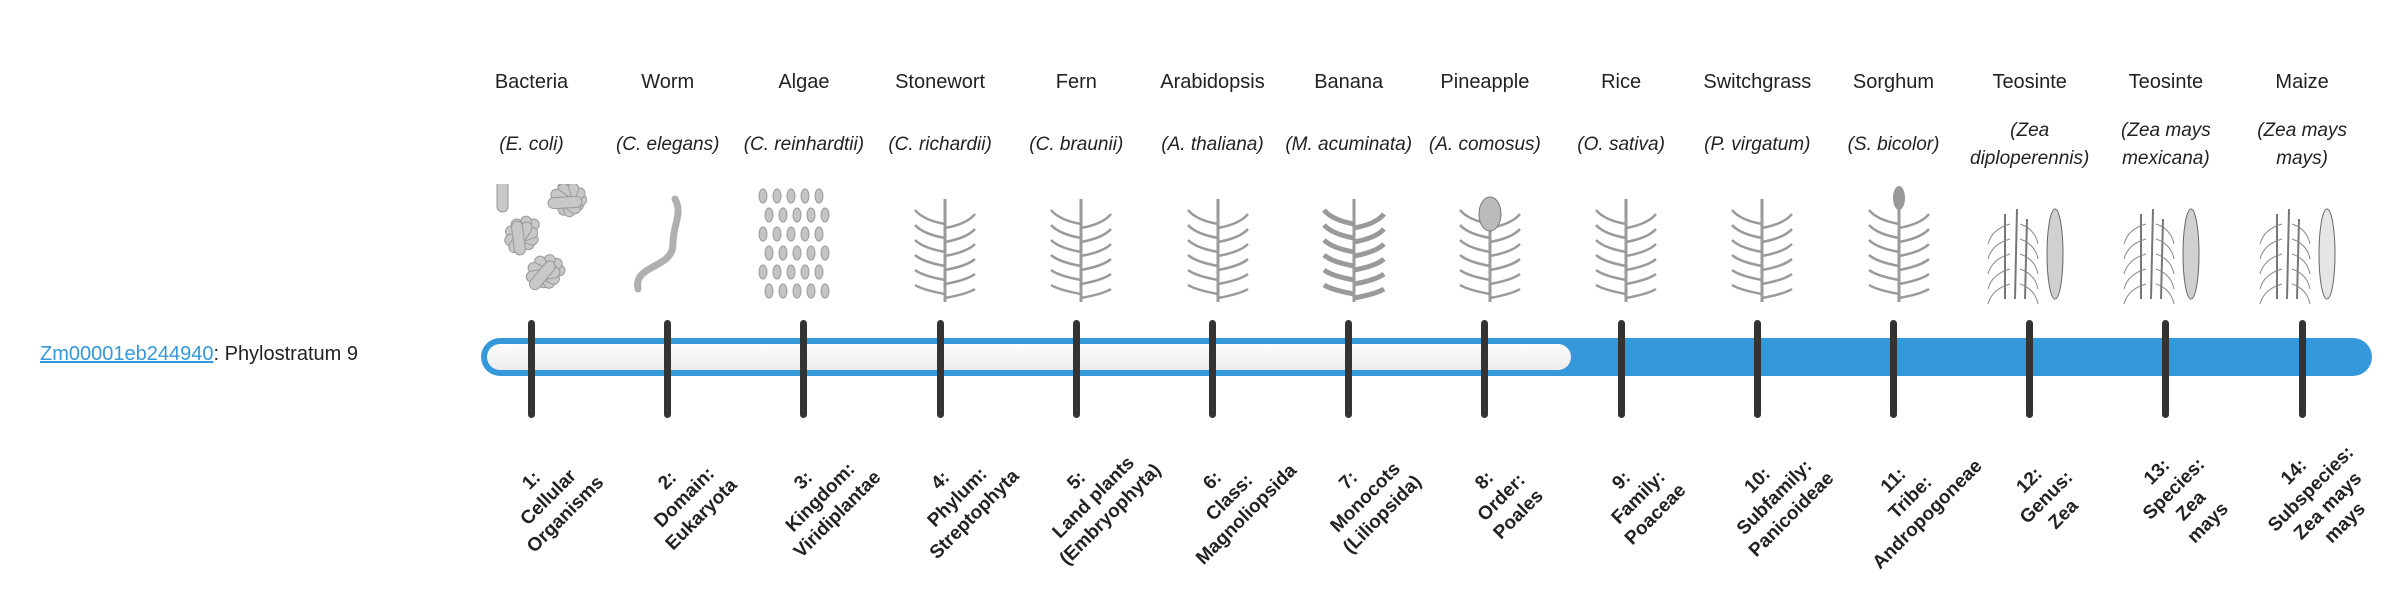  What do you see at coordinates (1893, 82) in the screenshot?
I see `organism-common-name: Sorghum` at bounding box center [1893, 82].